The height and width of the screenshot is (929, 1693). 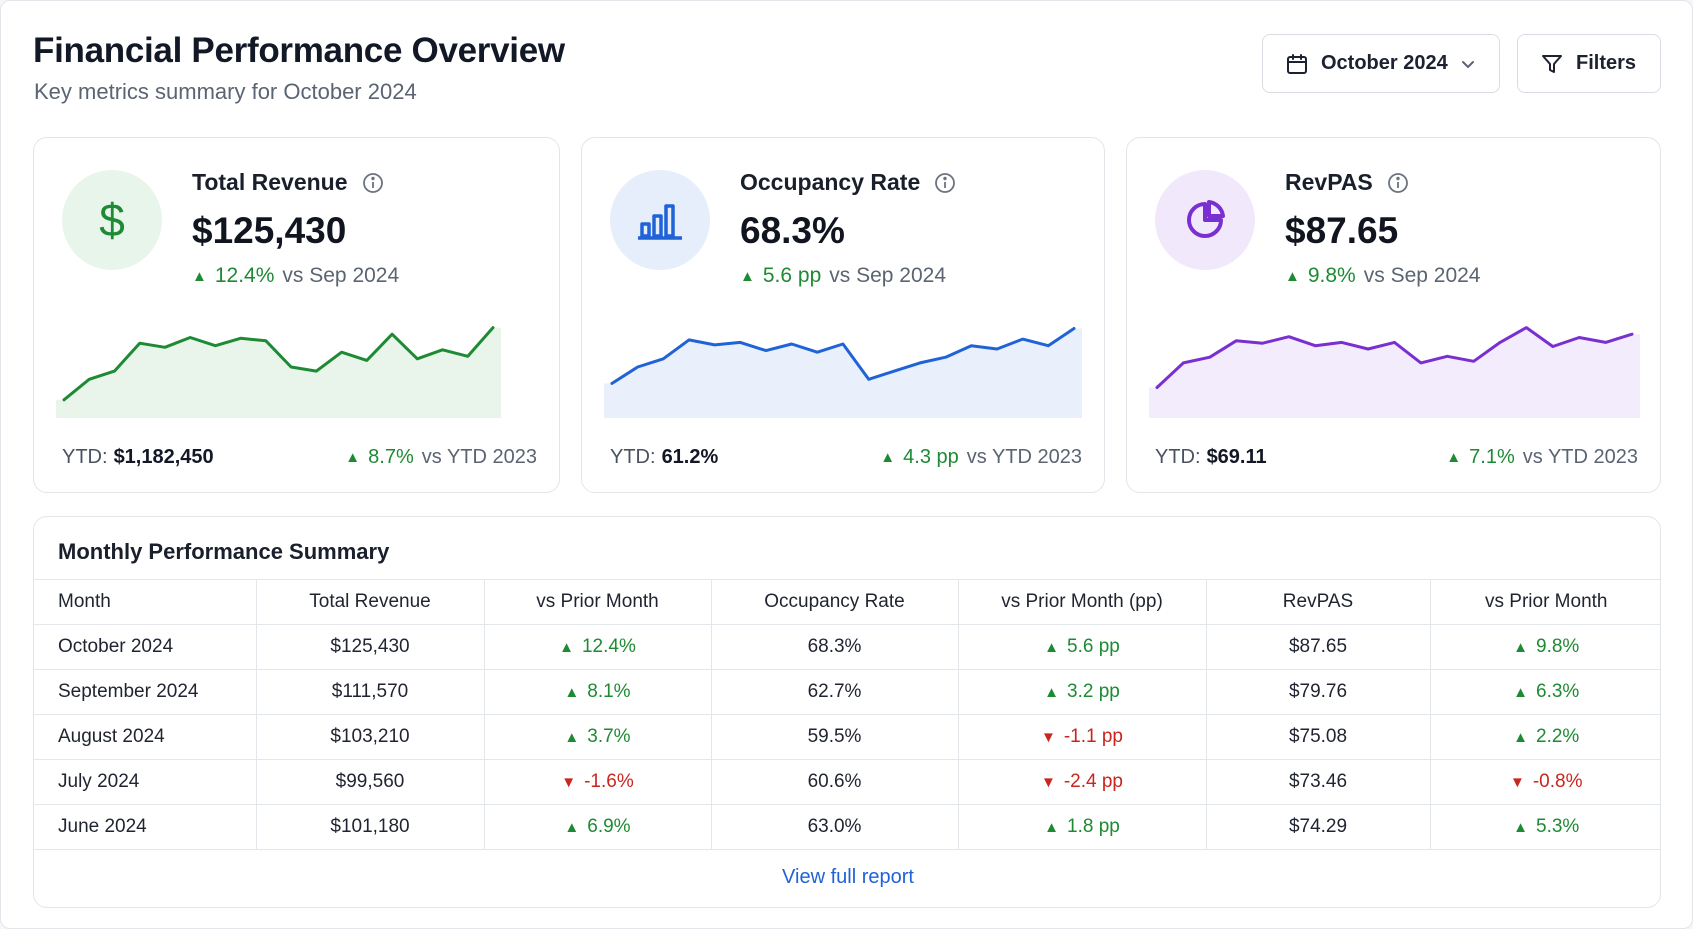 I want to click on table-cell: 68.3%, so click(x=835, y=647).